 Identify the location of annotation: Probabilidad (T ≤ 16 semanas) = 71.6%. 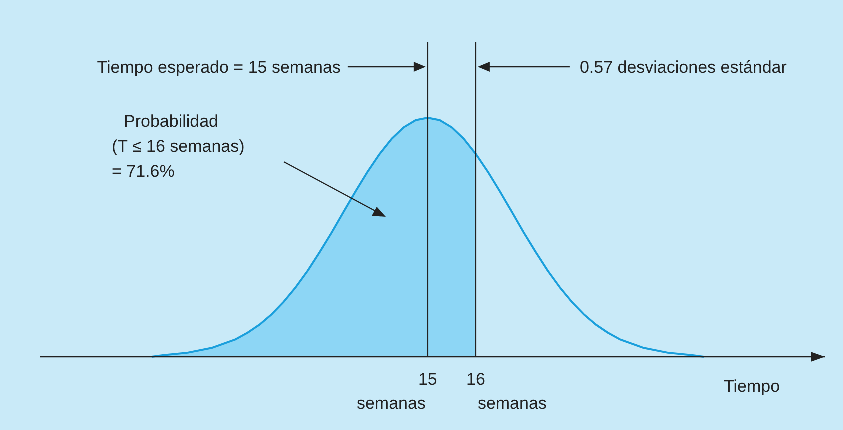
(178, 146).